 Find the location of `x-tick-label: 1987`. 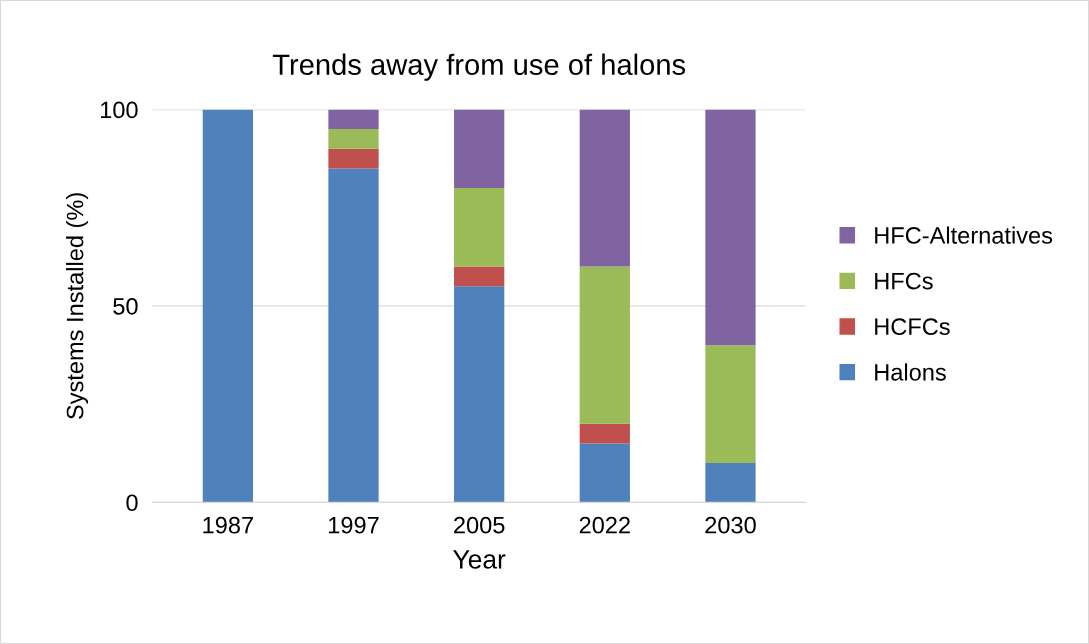

x-tick-label: 1987 is located at coordinates (228, 525).